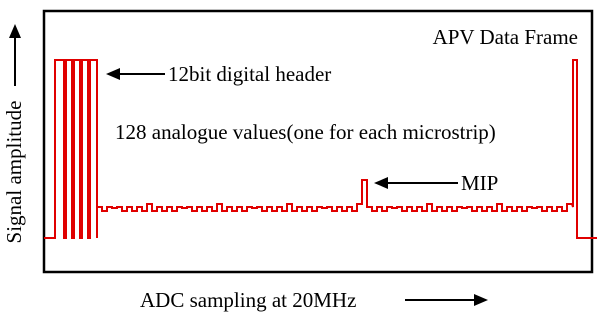  I want to click on x-axis-label: ADC sampling at 20MHz, so click(248, 300).